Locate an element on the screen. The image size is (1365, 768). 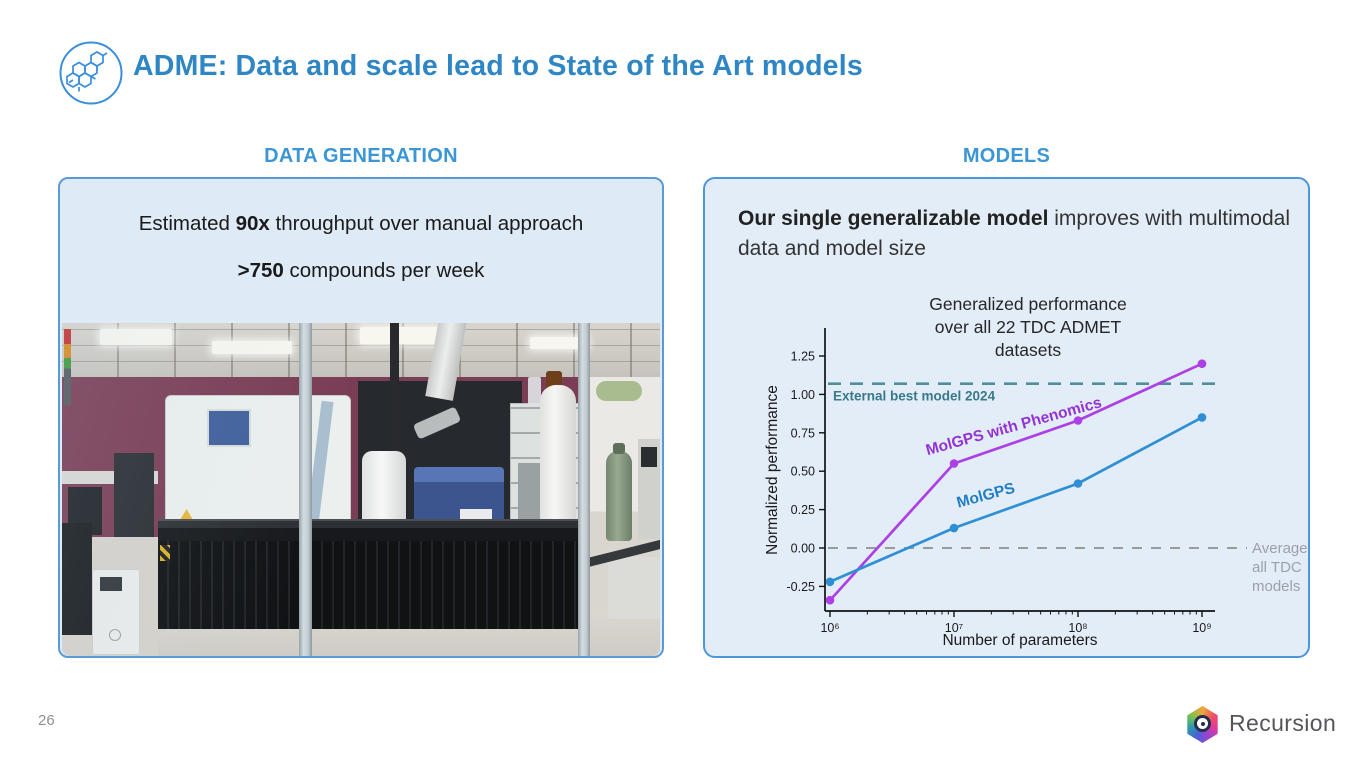
svg-text: 1.00 is located at coordinates (803, 395).